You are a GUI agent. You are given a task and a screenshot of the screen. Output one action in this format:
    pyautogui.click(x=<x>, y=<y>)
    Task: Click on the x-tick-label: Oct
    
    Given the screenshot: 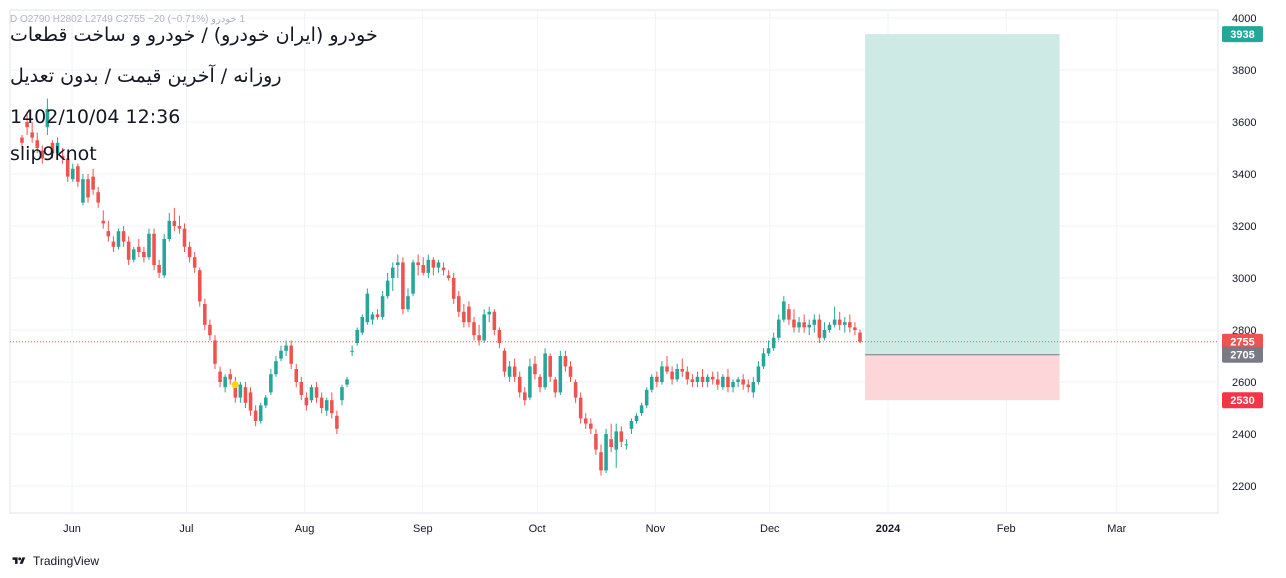 What is the action you would take?
    pyautogui.click(x=537, y=529)
    